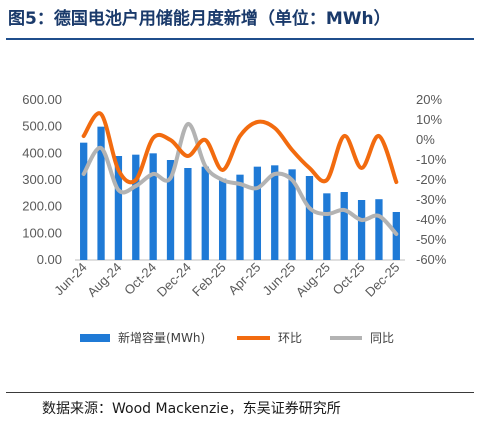  Describe the element at coordinates (42, 99) in the screenshot. I see `y-left-tick-label: 600.00` at that location.